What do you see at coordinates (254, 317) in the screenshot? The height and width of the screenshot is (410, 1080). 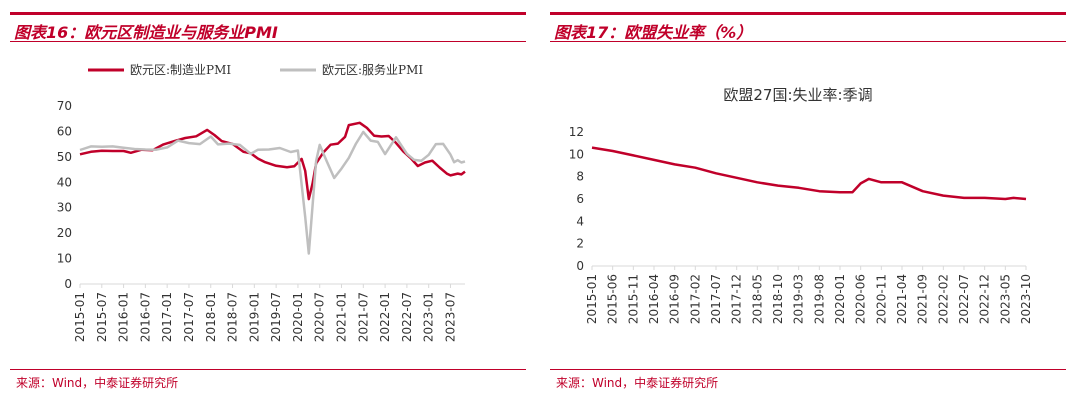 I see `x-tick-label: 2019-01` at bounding box center [254, 317].